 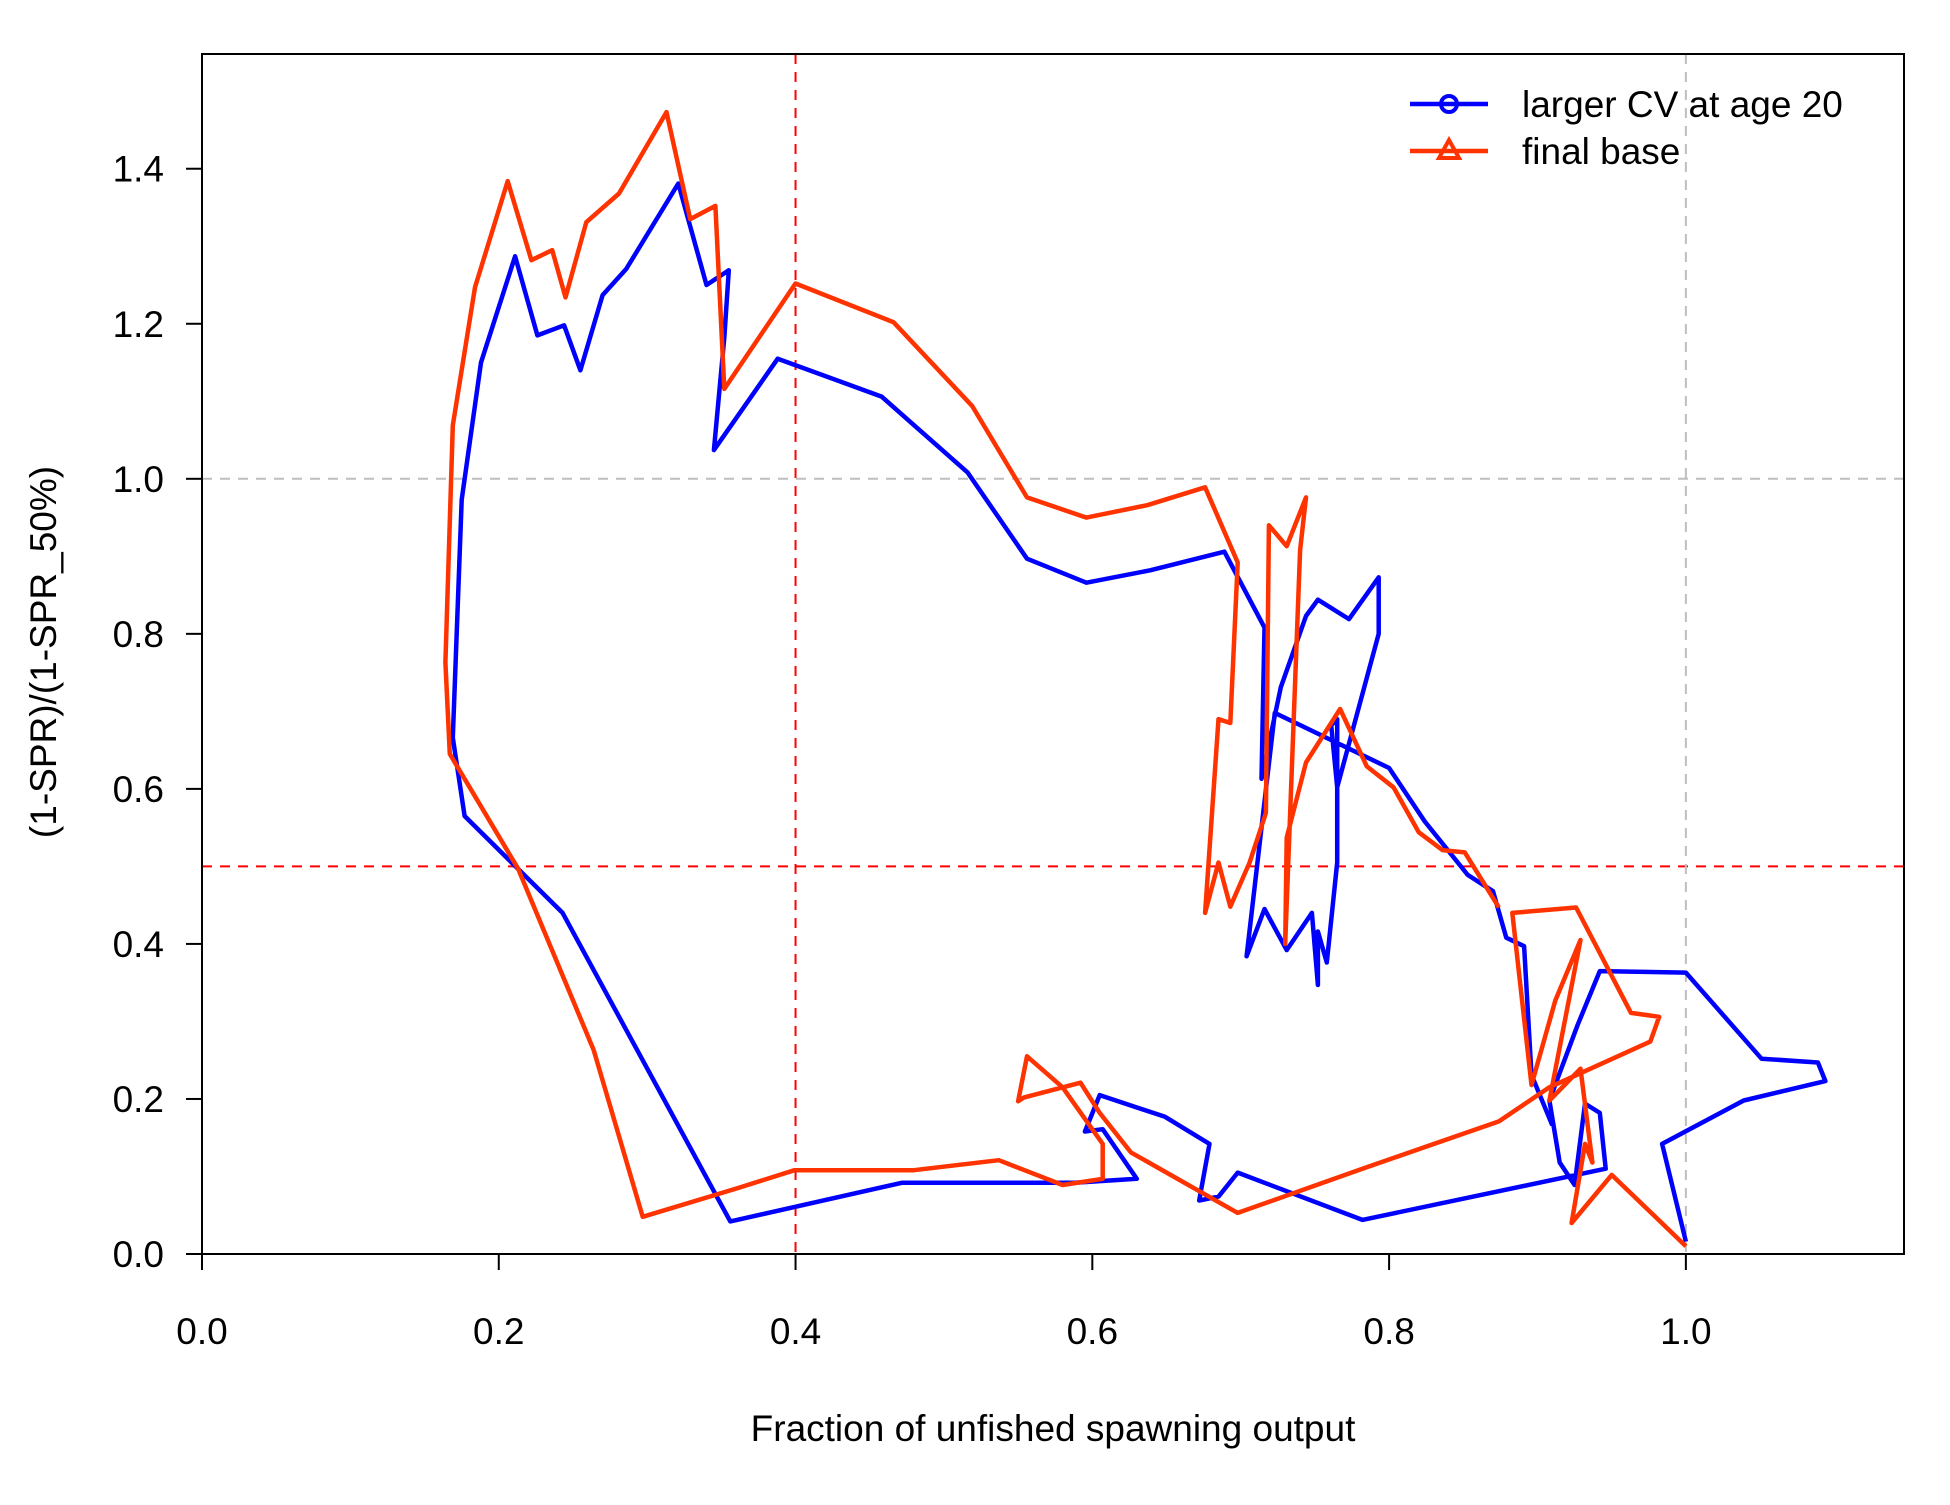 I want to click on x-tick-label: 0.6, so click(x=1092, y=1331).